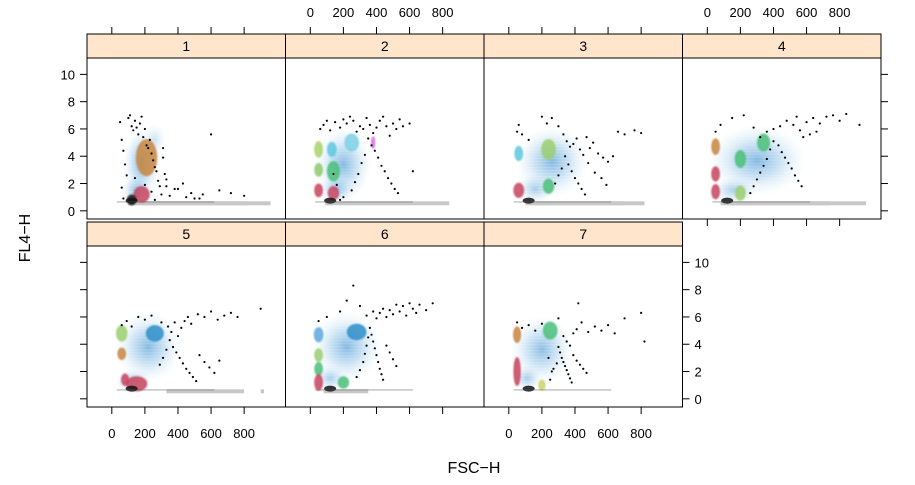 Image resolution: width=915 pixels, height=485 pixels. I want to click on dense-core, so click(528, 200).